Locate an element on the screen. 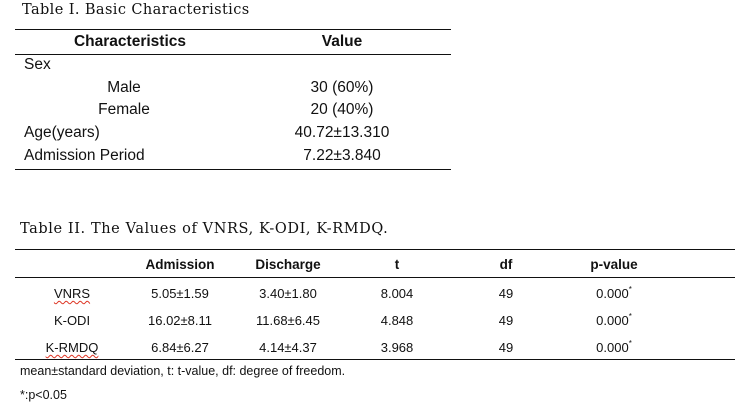 The width and height of the screenshot is (754, 407). table1-header-value: Value is located at coordinates (342, 41).